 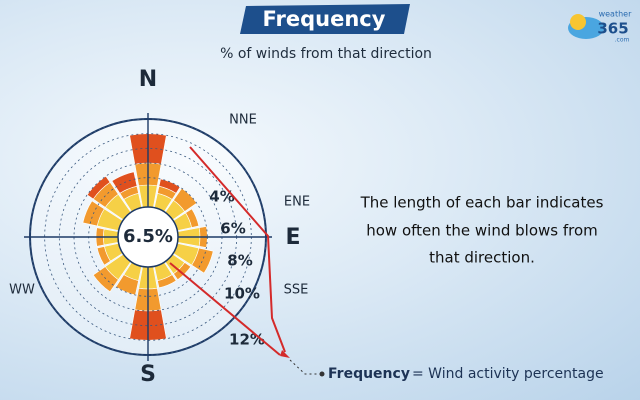 I want to click on r-tick-label: 4%, so click(x=221, y=197).